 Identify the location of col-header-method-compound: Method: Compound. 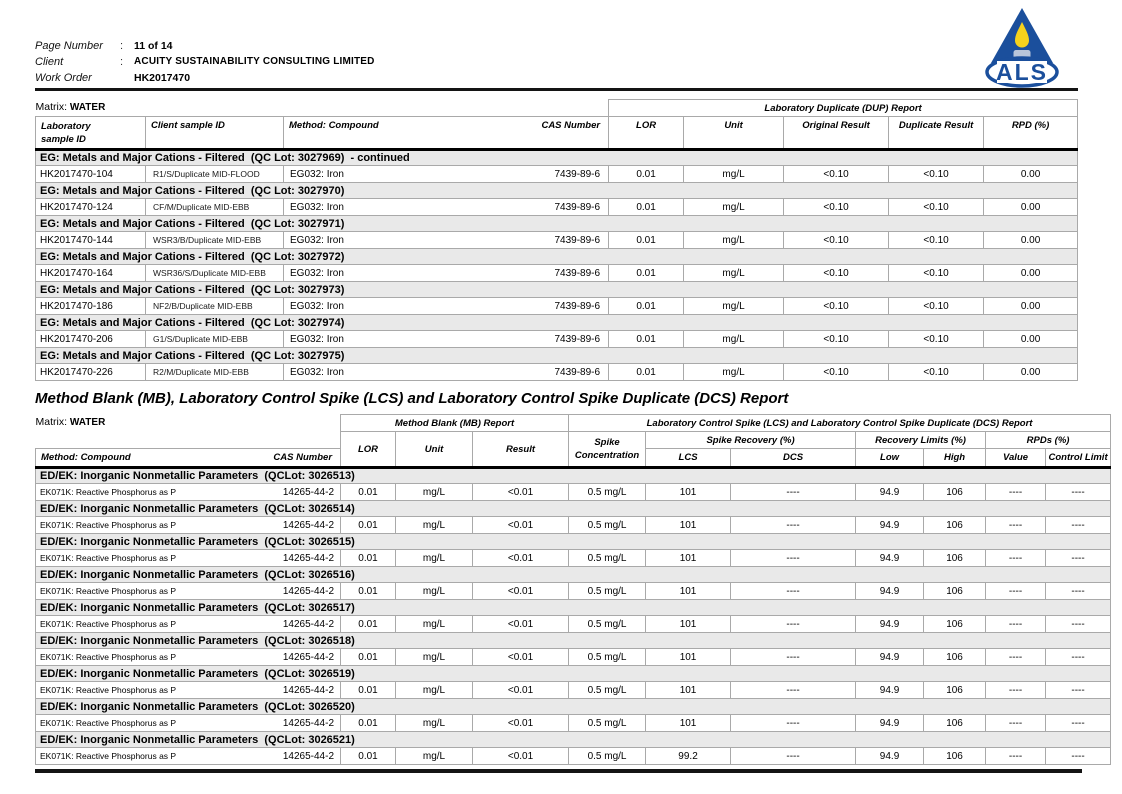
(373, 133).